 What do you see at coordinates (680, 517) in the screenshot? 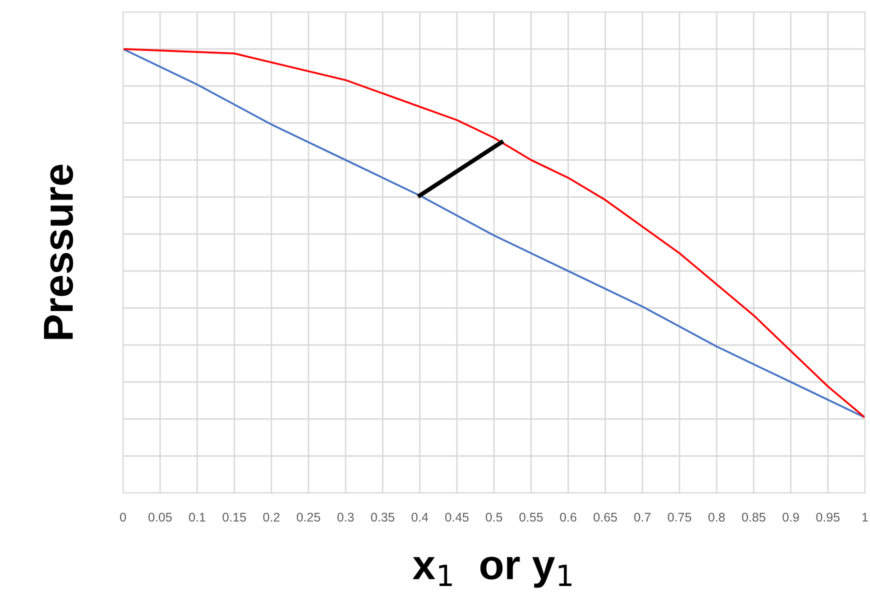
I see `x-tick-label: 0.75` at bounding box center [680, 517].